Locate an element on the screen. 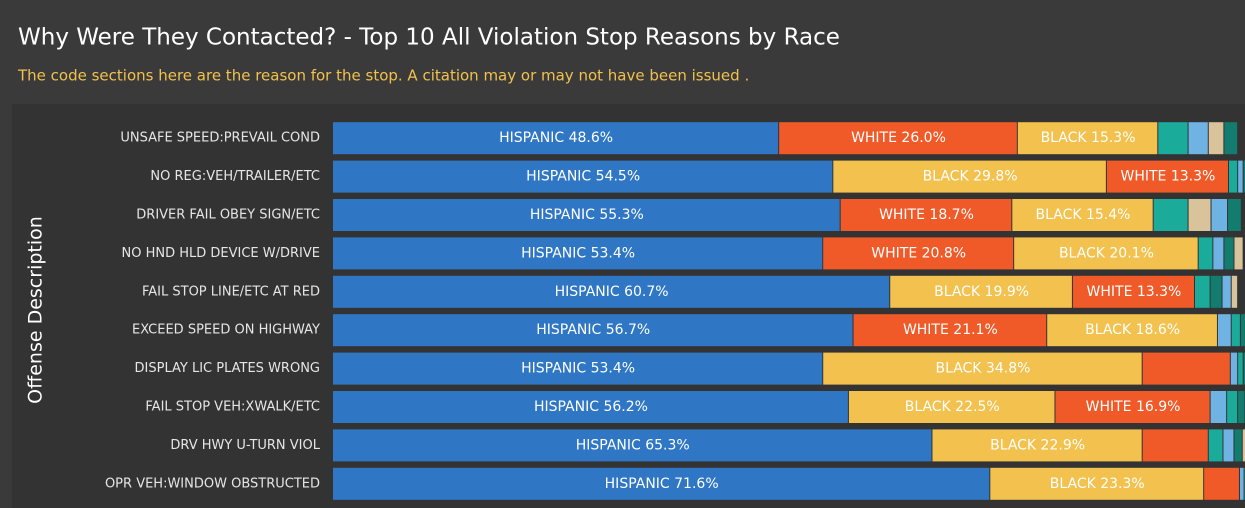  category-label: OPR VEH:WINDOW OBSTRUCTED is located at coordinates (212, 483).